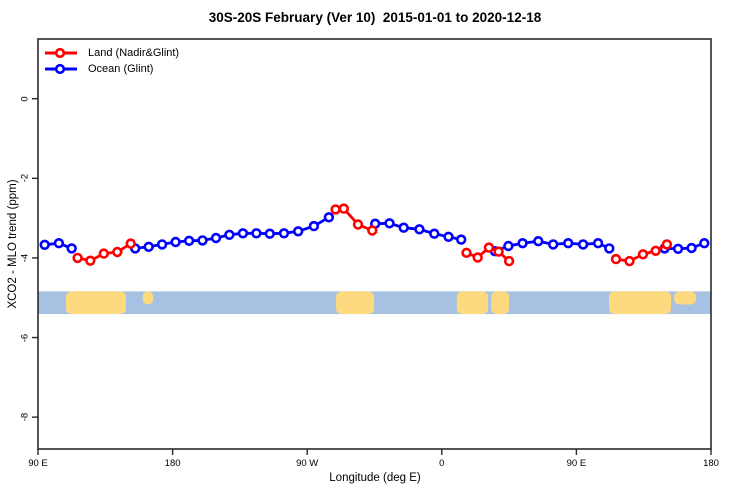  What do you see at coordinates (25, 178) in the screenshot?
I see `y-tick-label: -2` at bounding box center [25, 178].